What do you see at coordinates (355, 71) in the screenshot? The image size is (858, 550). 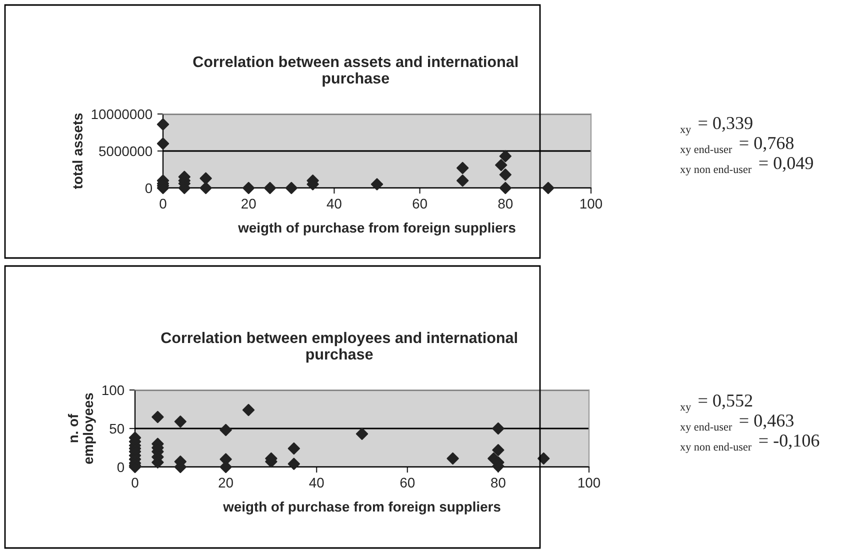 I see `chart-title: Correlation between assets and international purchase` at bounding box center [355, 71].